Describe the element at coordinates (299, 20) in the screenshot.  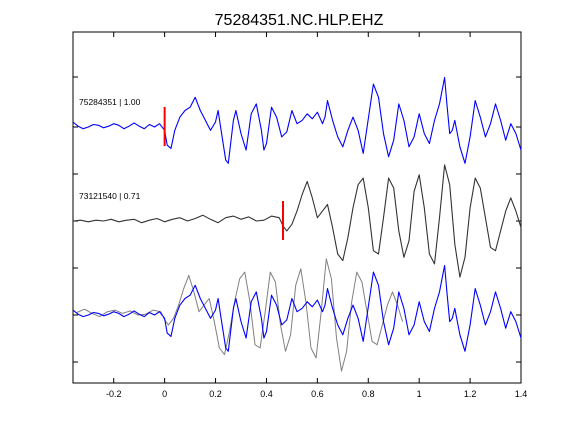
I see `chart-title: 75284351.NC.HLP.EHZ` at that location.